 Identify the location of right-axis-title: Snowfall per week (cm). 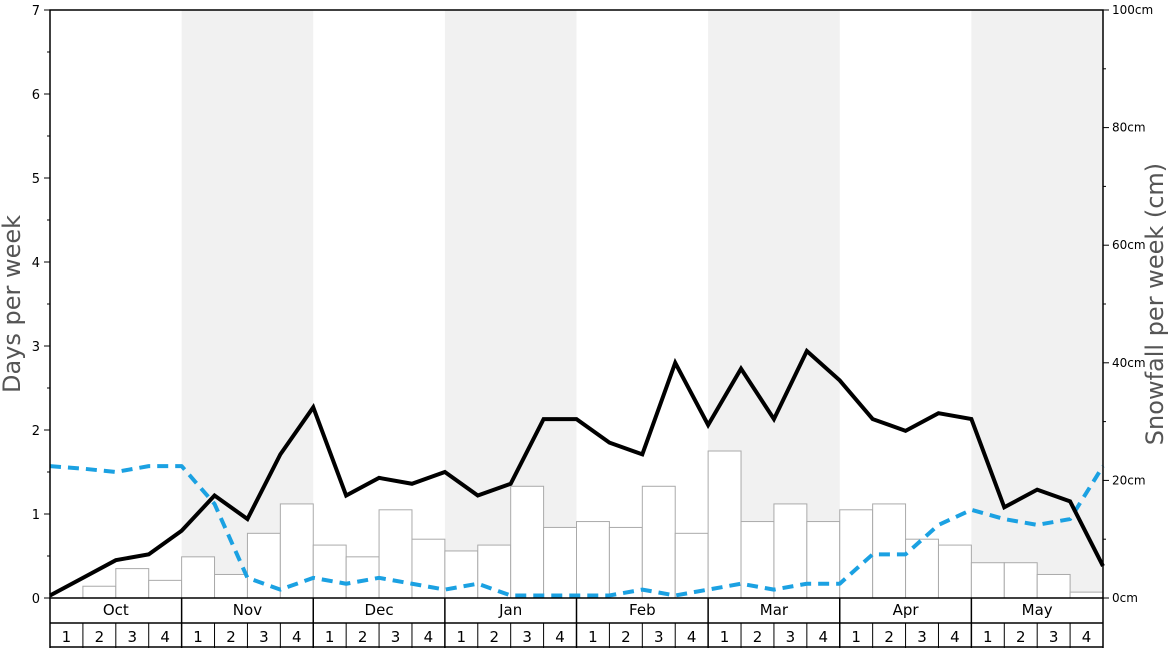
(1154, 304).